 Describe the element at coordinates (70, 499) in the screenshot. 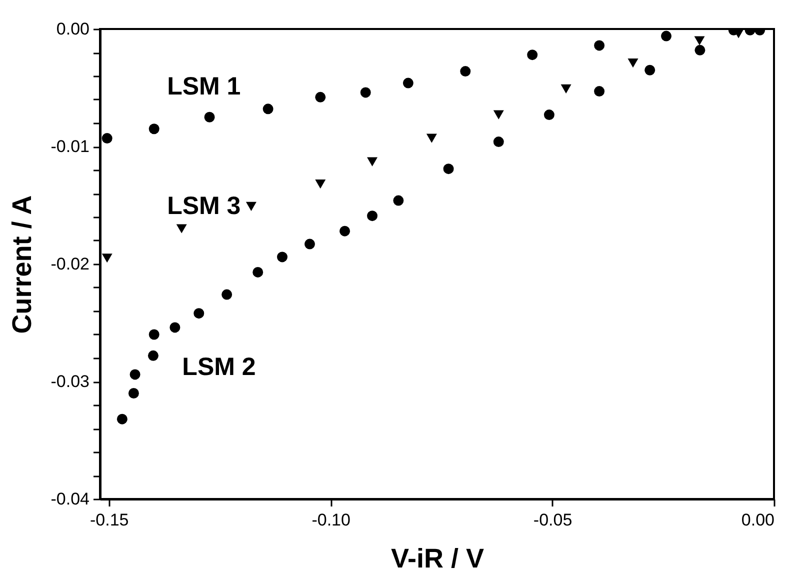

I see `y-tick-label: -0.04` at that location.